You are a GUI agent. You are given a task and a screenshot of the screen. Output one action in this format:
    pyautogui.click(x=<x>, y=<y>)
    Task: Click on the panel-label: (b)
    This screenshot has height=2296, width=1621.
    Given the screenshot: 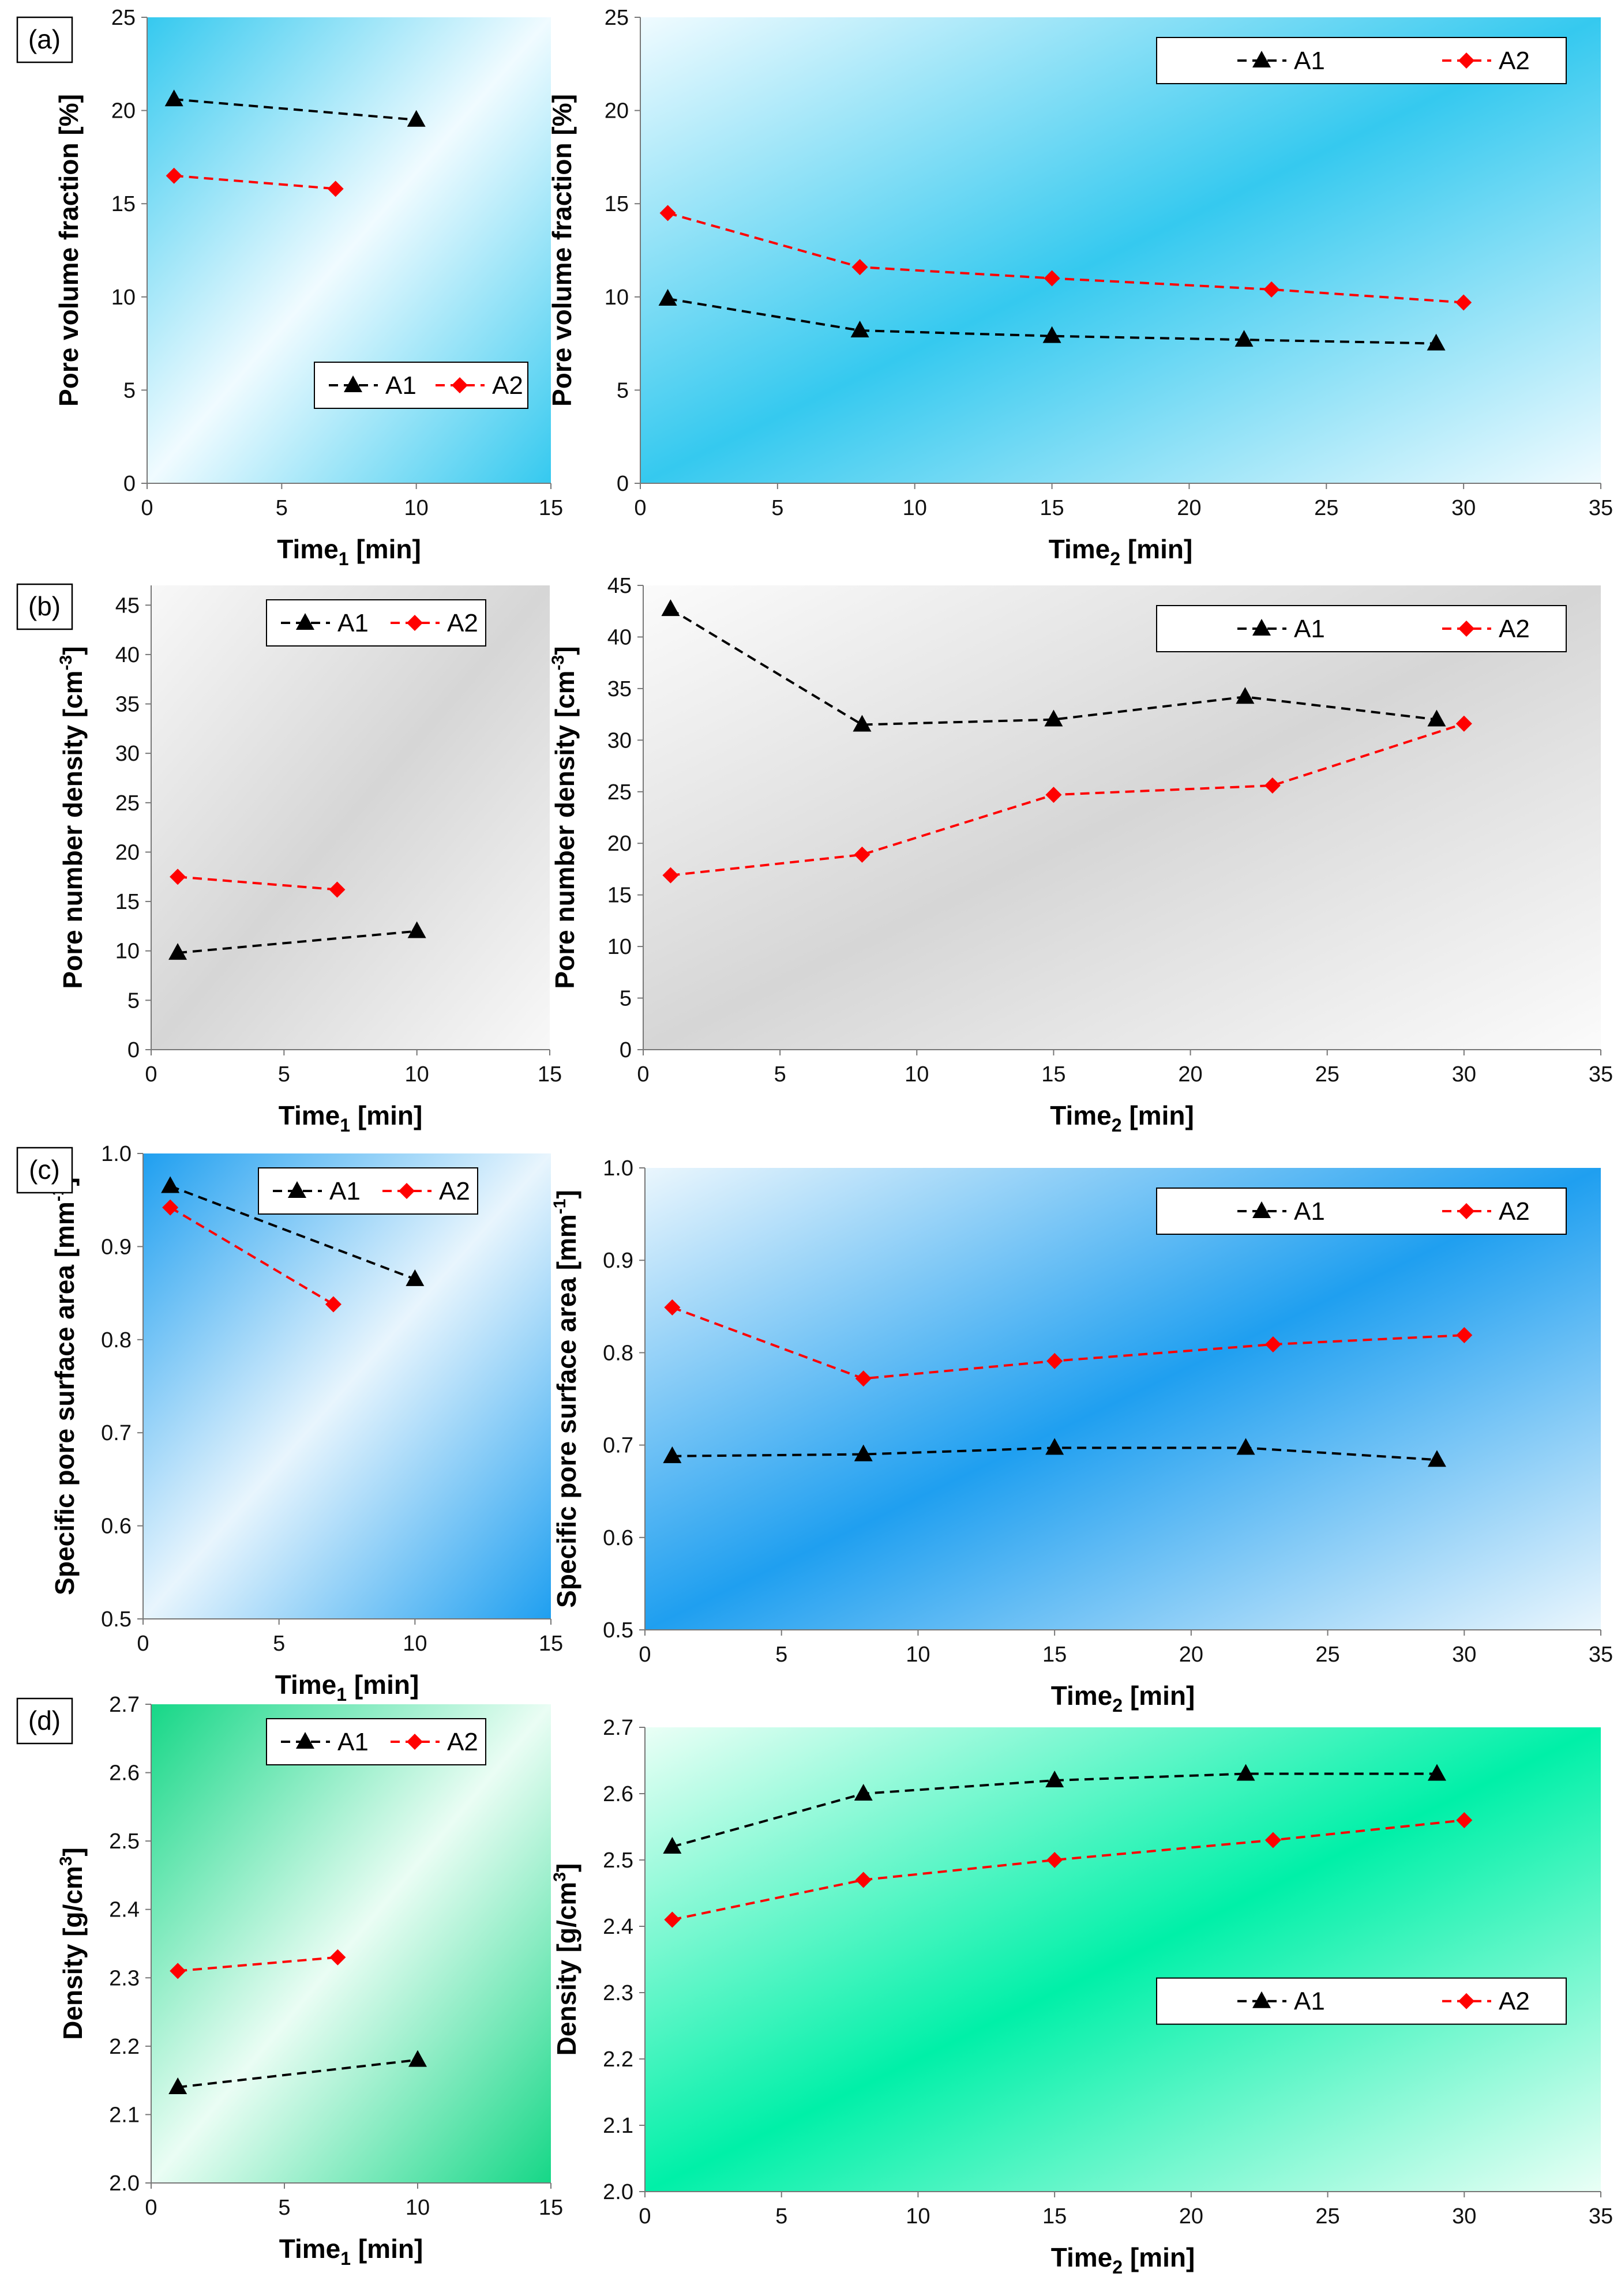 What is the action you would take?
    pyautogui.click(x=44, y=606)
    